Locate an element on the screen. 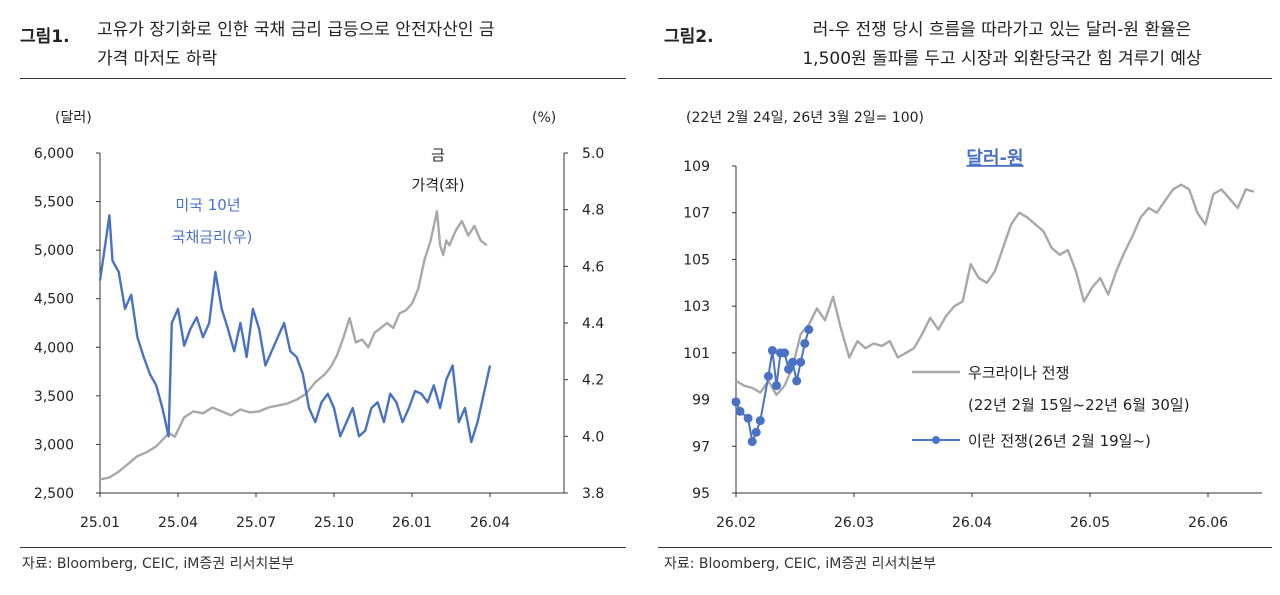 Image resolution: width=1280 pixels, height=595 pixels. legend-label-ukraine: 우크라이나 전쟁 is located at coordinates (1018, 373).